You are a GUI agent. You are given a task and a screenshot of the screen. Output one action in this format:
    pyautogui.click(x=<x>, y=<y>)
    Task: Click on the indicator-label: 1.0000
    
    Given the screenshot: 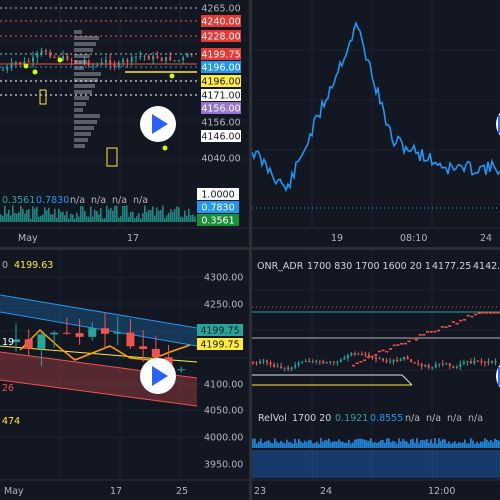 What is the action you would take?
    pyautogui.click(x=217, y=195)
    